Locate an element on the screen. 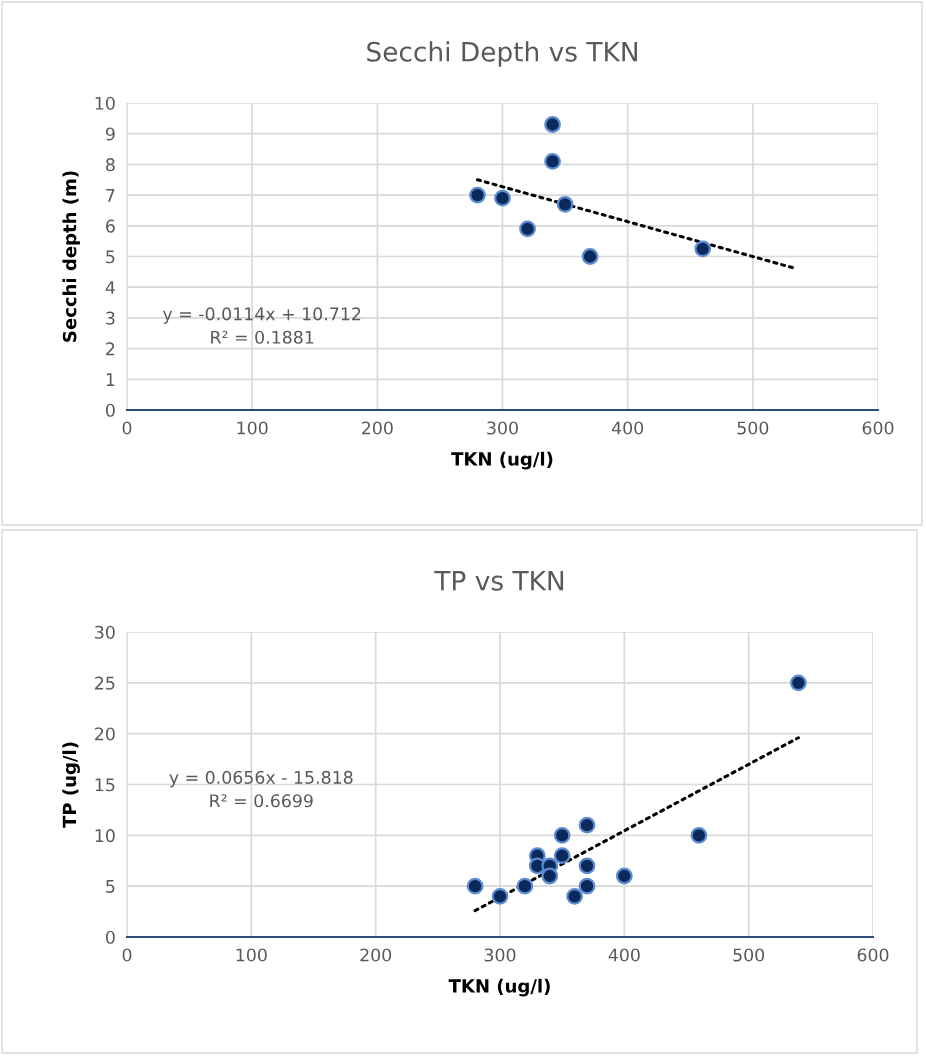 This screenshot has width=926, height=1057. y-tick-label: 15 is located at coordinates (105, 785).